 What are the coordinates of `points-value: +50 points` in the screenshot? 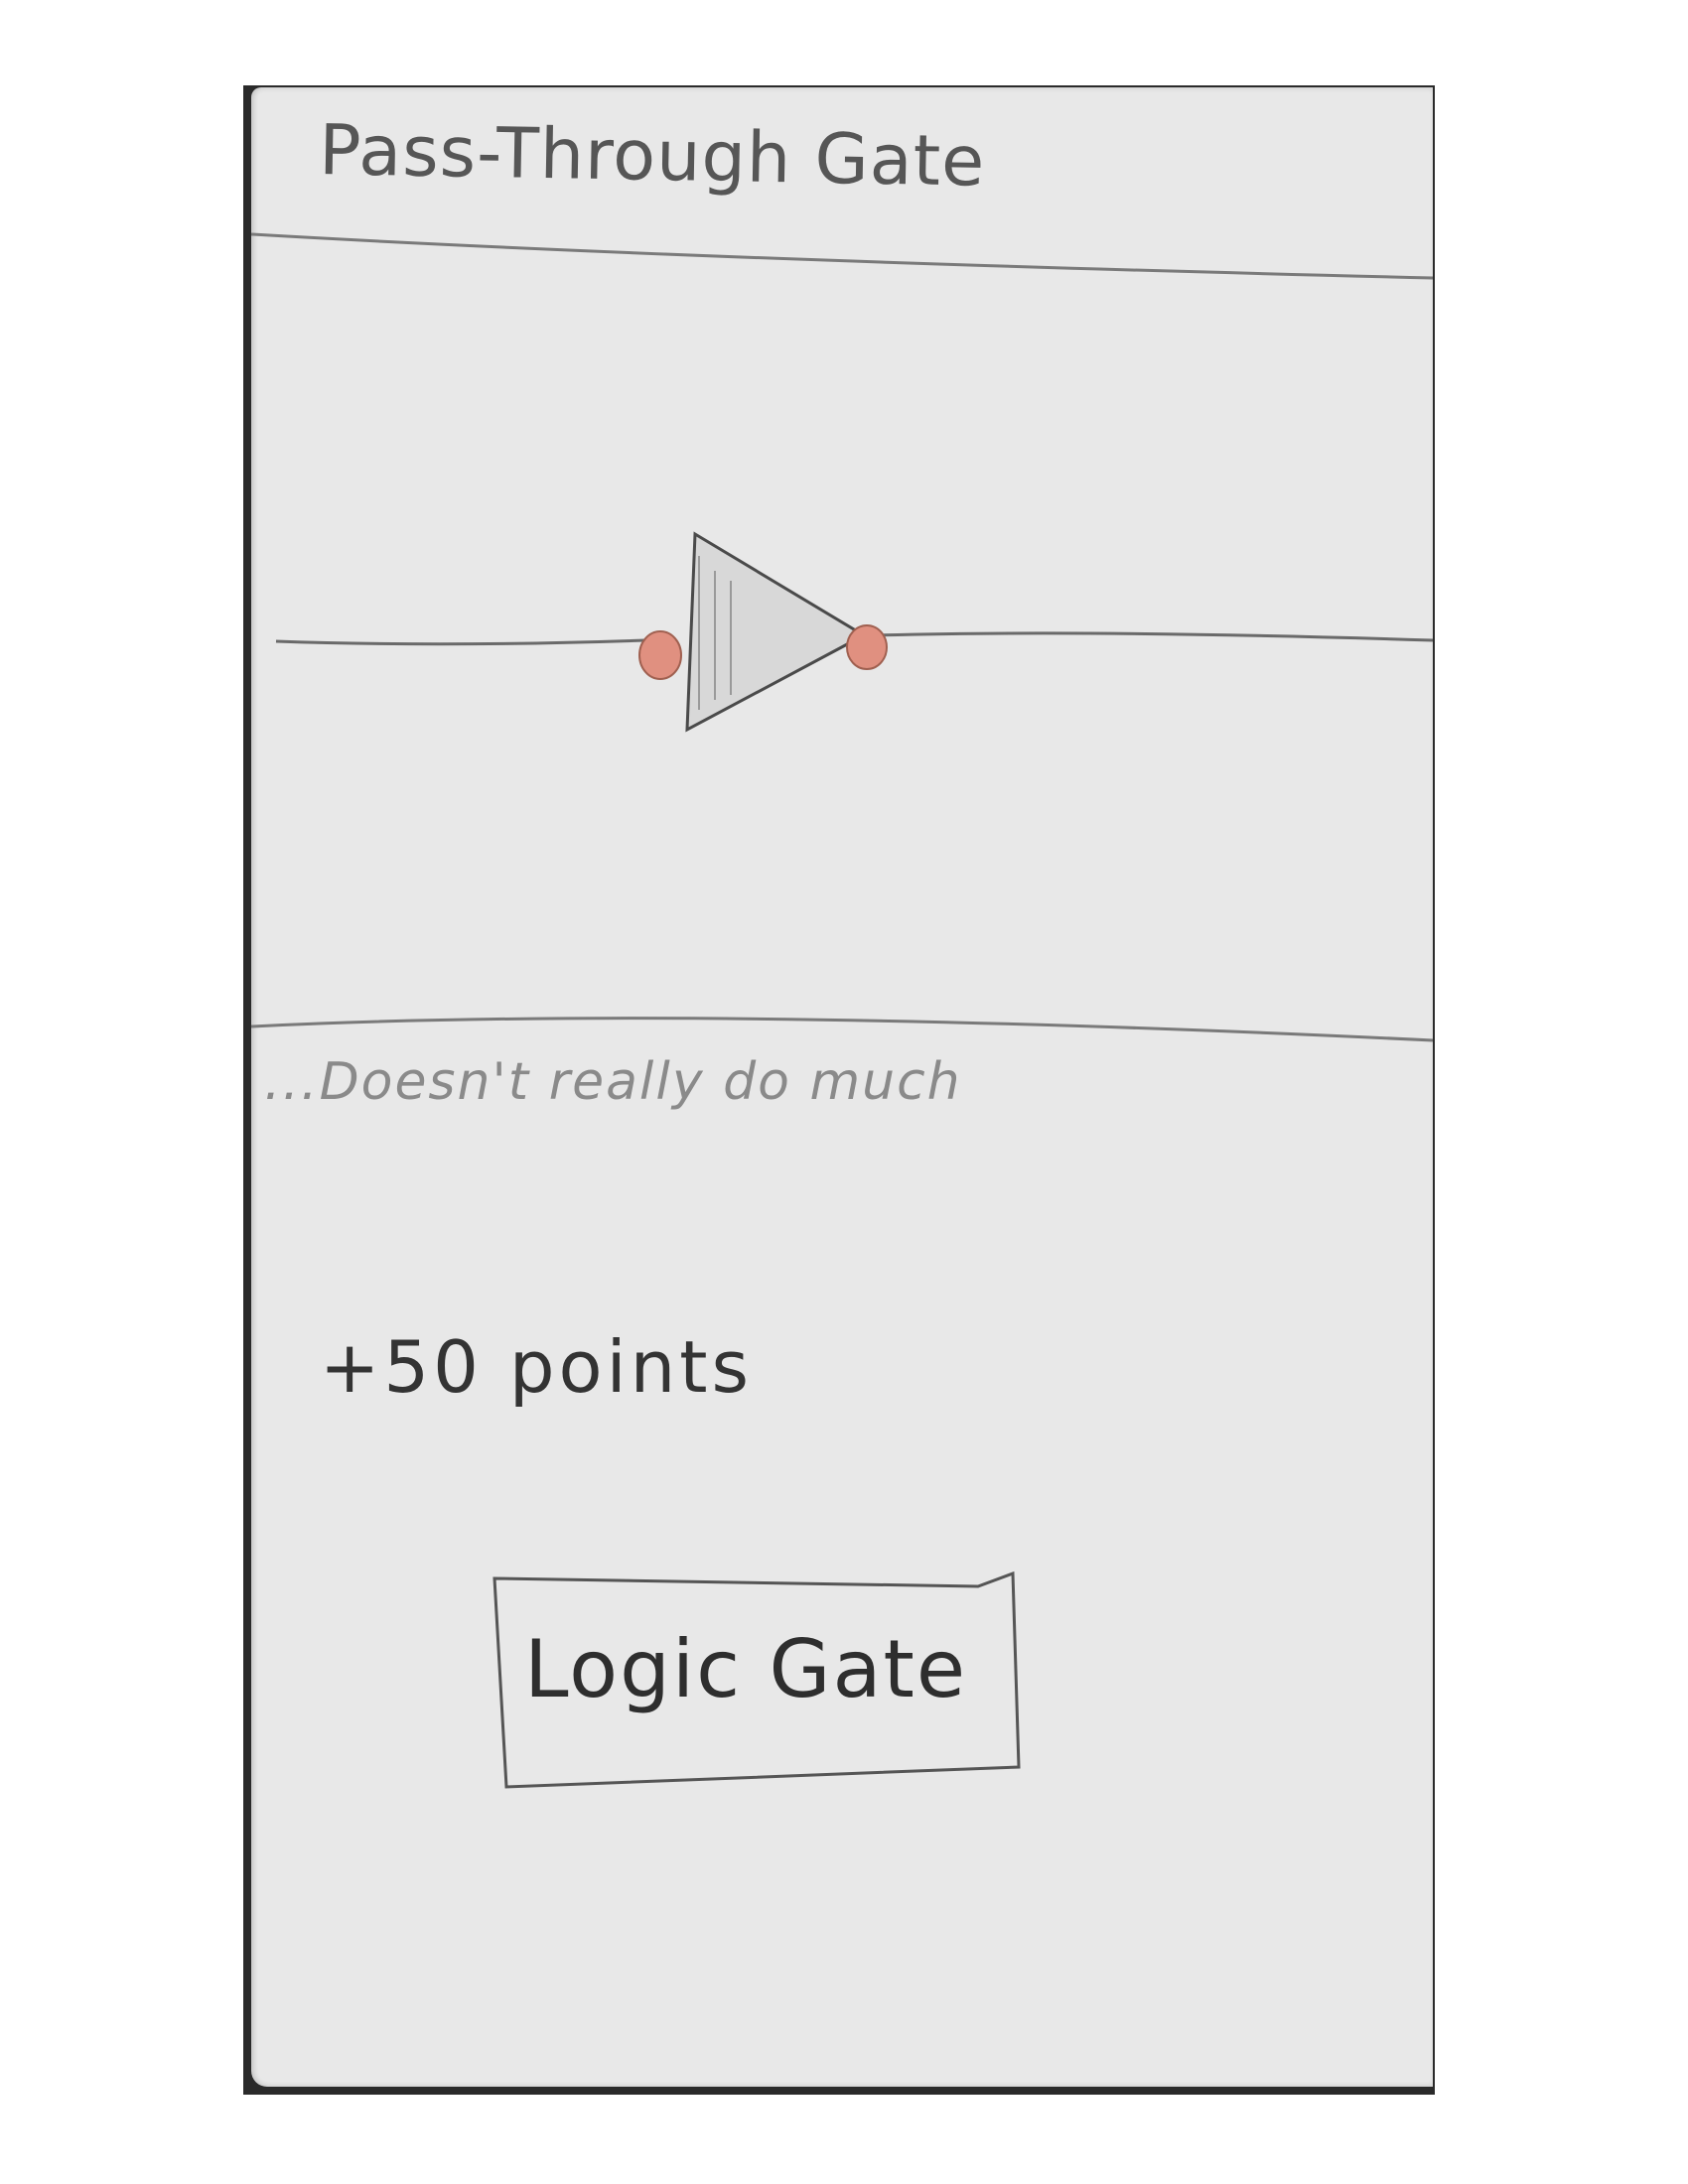 It's located at (536, 1367).